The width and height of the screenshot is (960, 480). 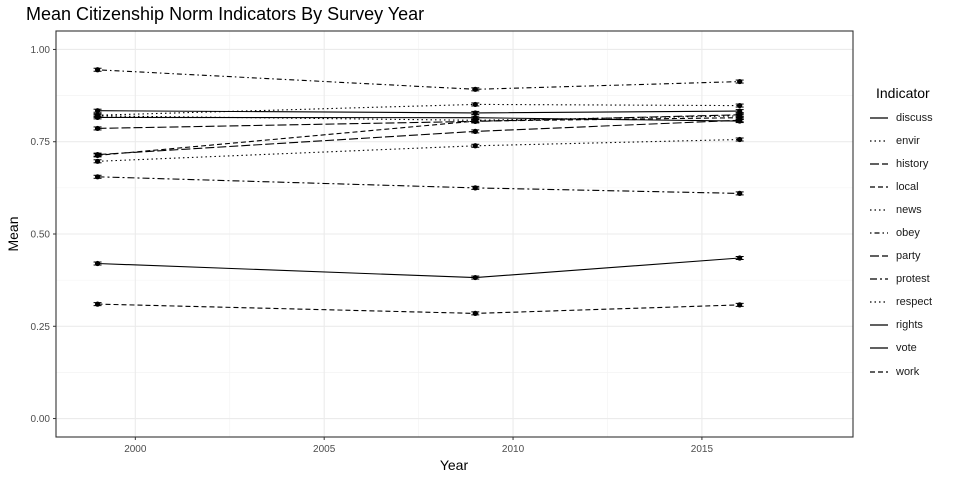 I want to click on legend-item-party: party, so click(x=913, y=256).